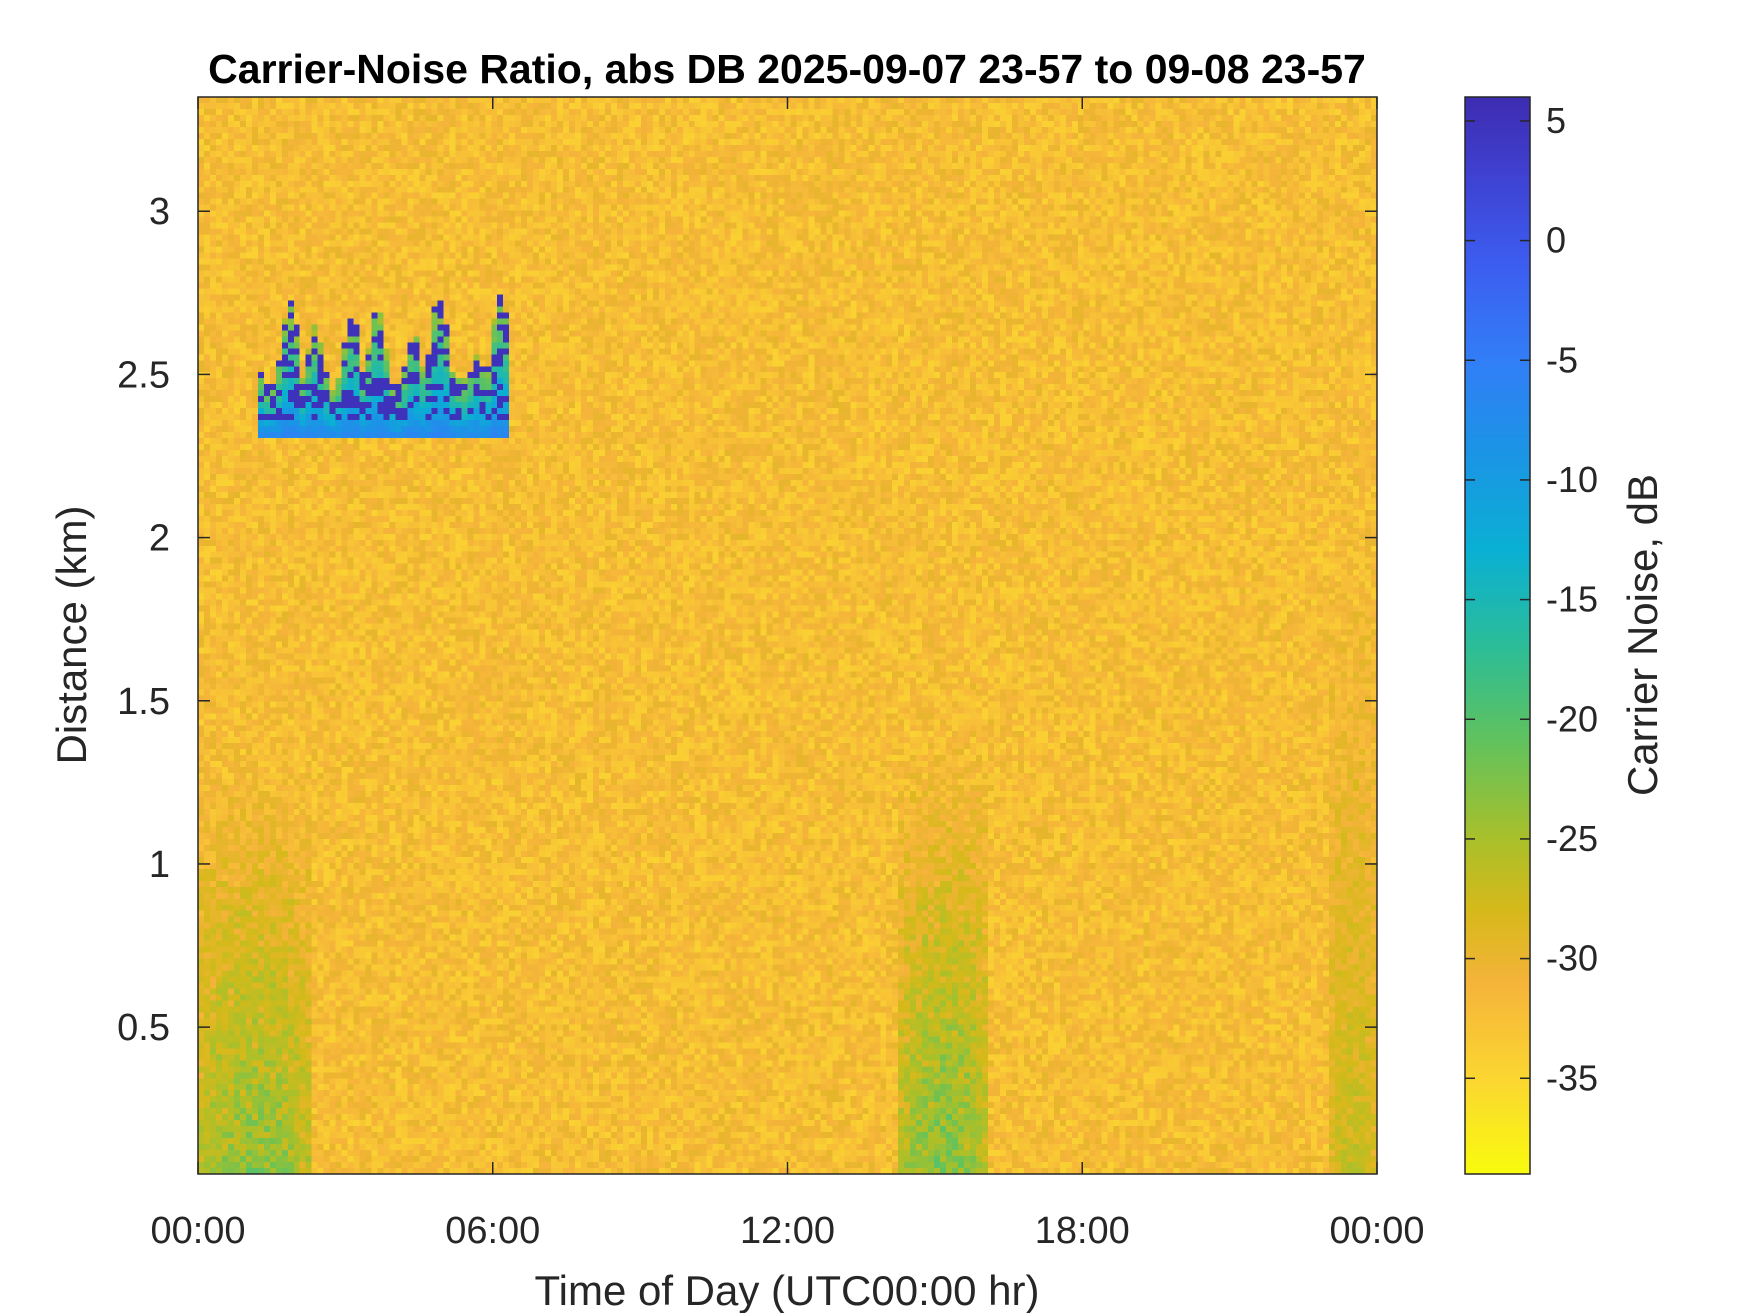 The height and width of the screenshot is (1313, 1750). I want to click on colorbar-tick-label: -10, so click(1572, 479).